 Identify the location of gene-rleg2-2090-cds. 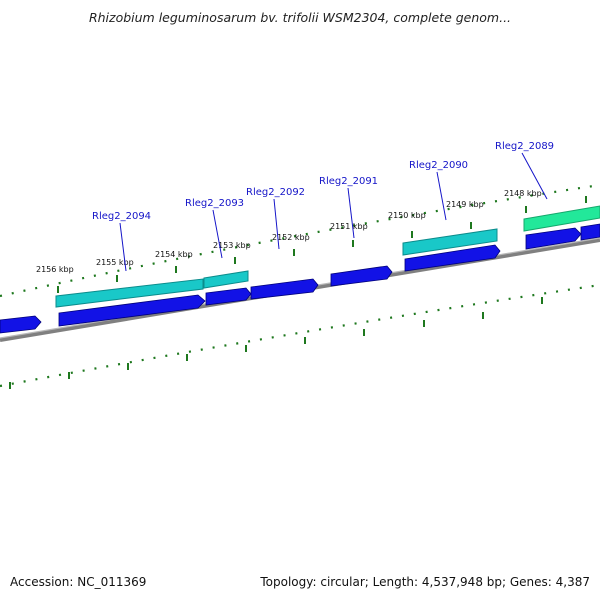
(450, 242).